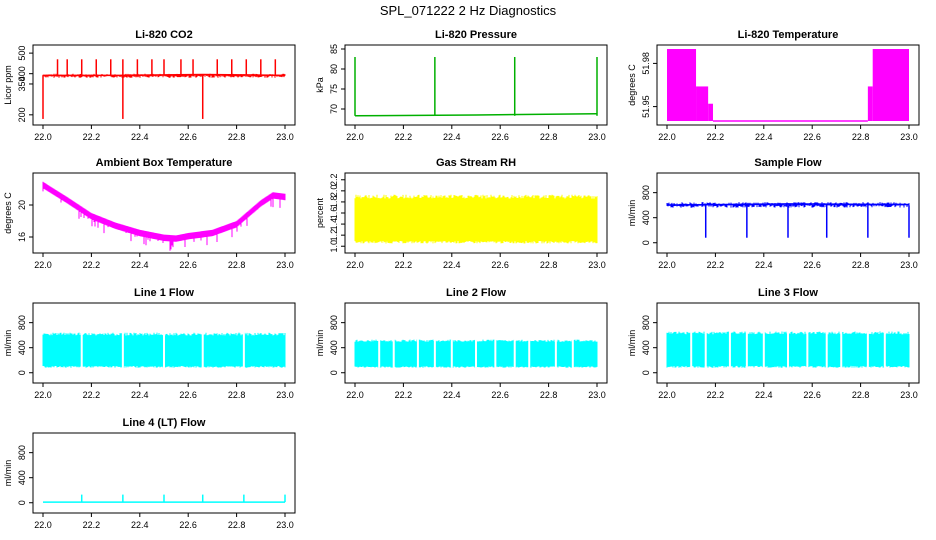  I want to click on y-tick-label: 350, so click(22, 83).